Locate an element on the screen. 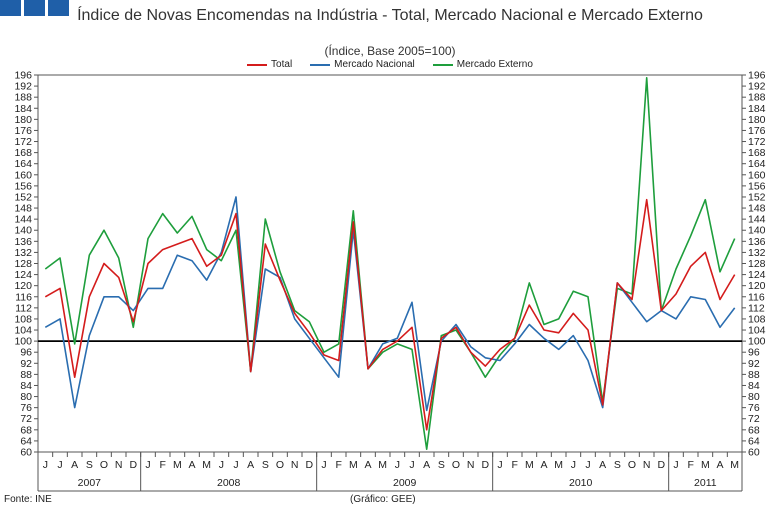 Image resolution: width=780 pixels, height=510 pixels. y-tick-label-right: 132 is located at coordinates (757, 253).